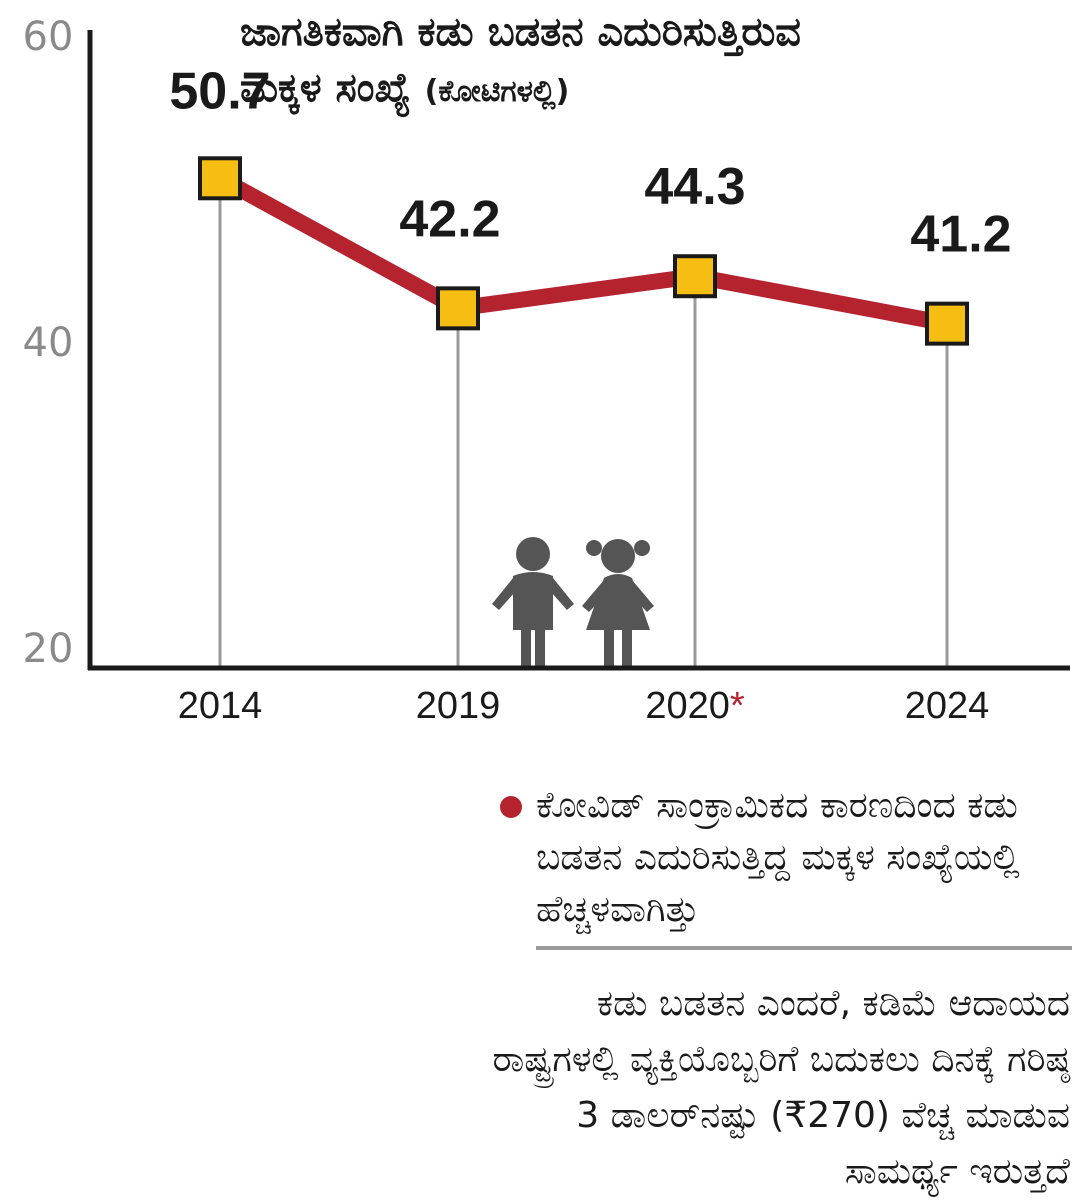  I want to click on data-label: 41.2, so click(960, 235).